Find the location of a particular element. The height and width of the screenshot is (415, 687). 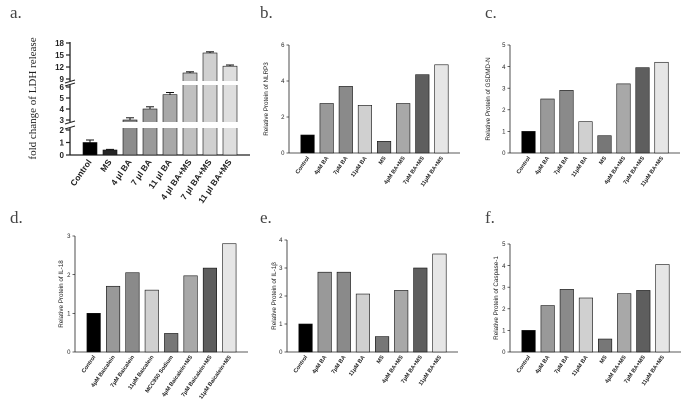

y-tick-label: 9 is located at coordinates (62, 79).